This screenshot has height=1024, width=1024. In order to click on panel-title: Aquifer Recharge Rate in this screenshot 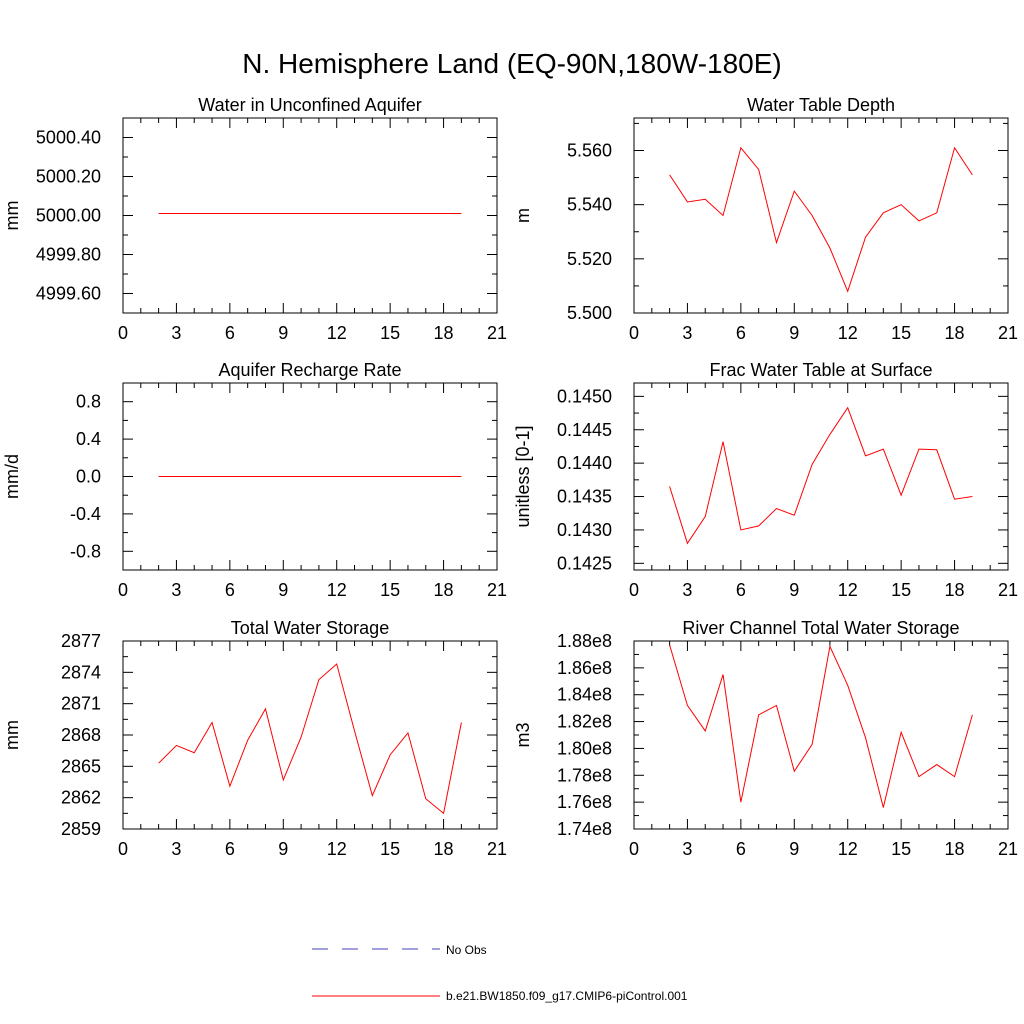, I will do `click(309, 370)`.